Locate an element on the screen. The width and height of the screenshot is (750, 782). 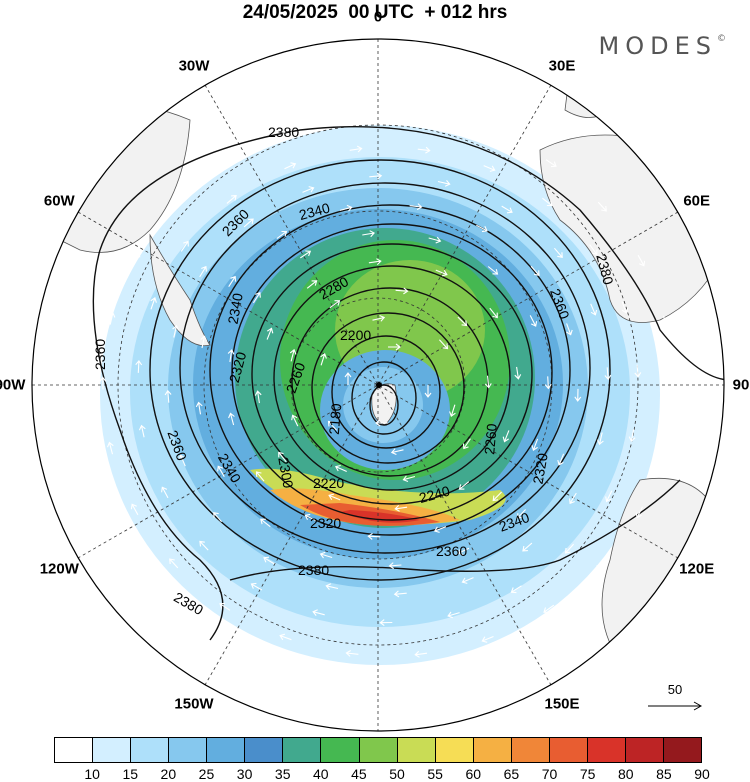
colorbar-tick-label: 60 is located at coordinates (473, 774).